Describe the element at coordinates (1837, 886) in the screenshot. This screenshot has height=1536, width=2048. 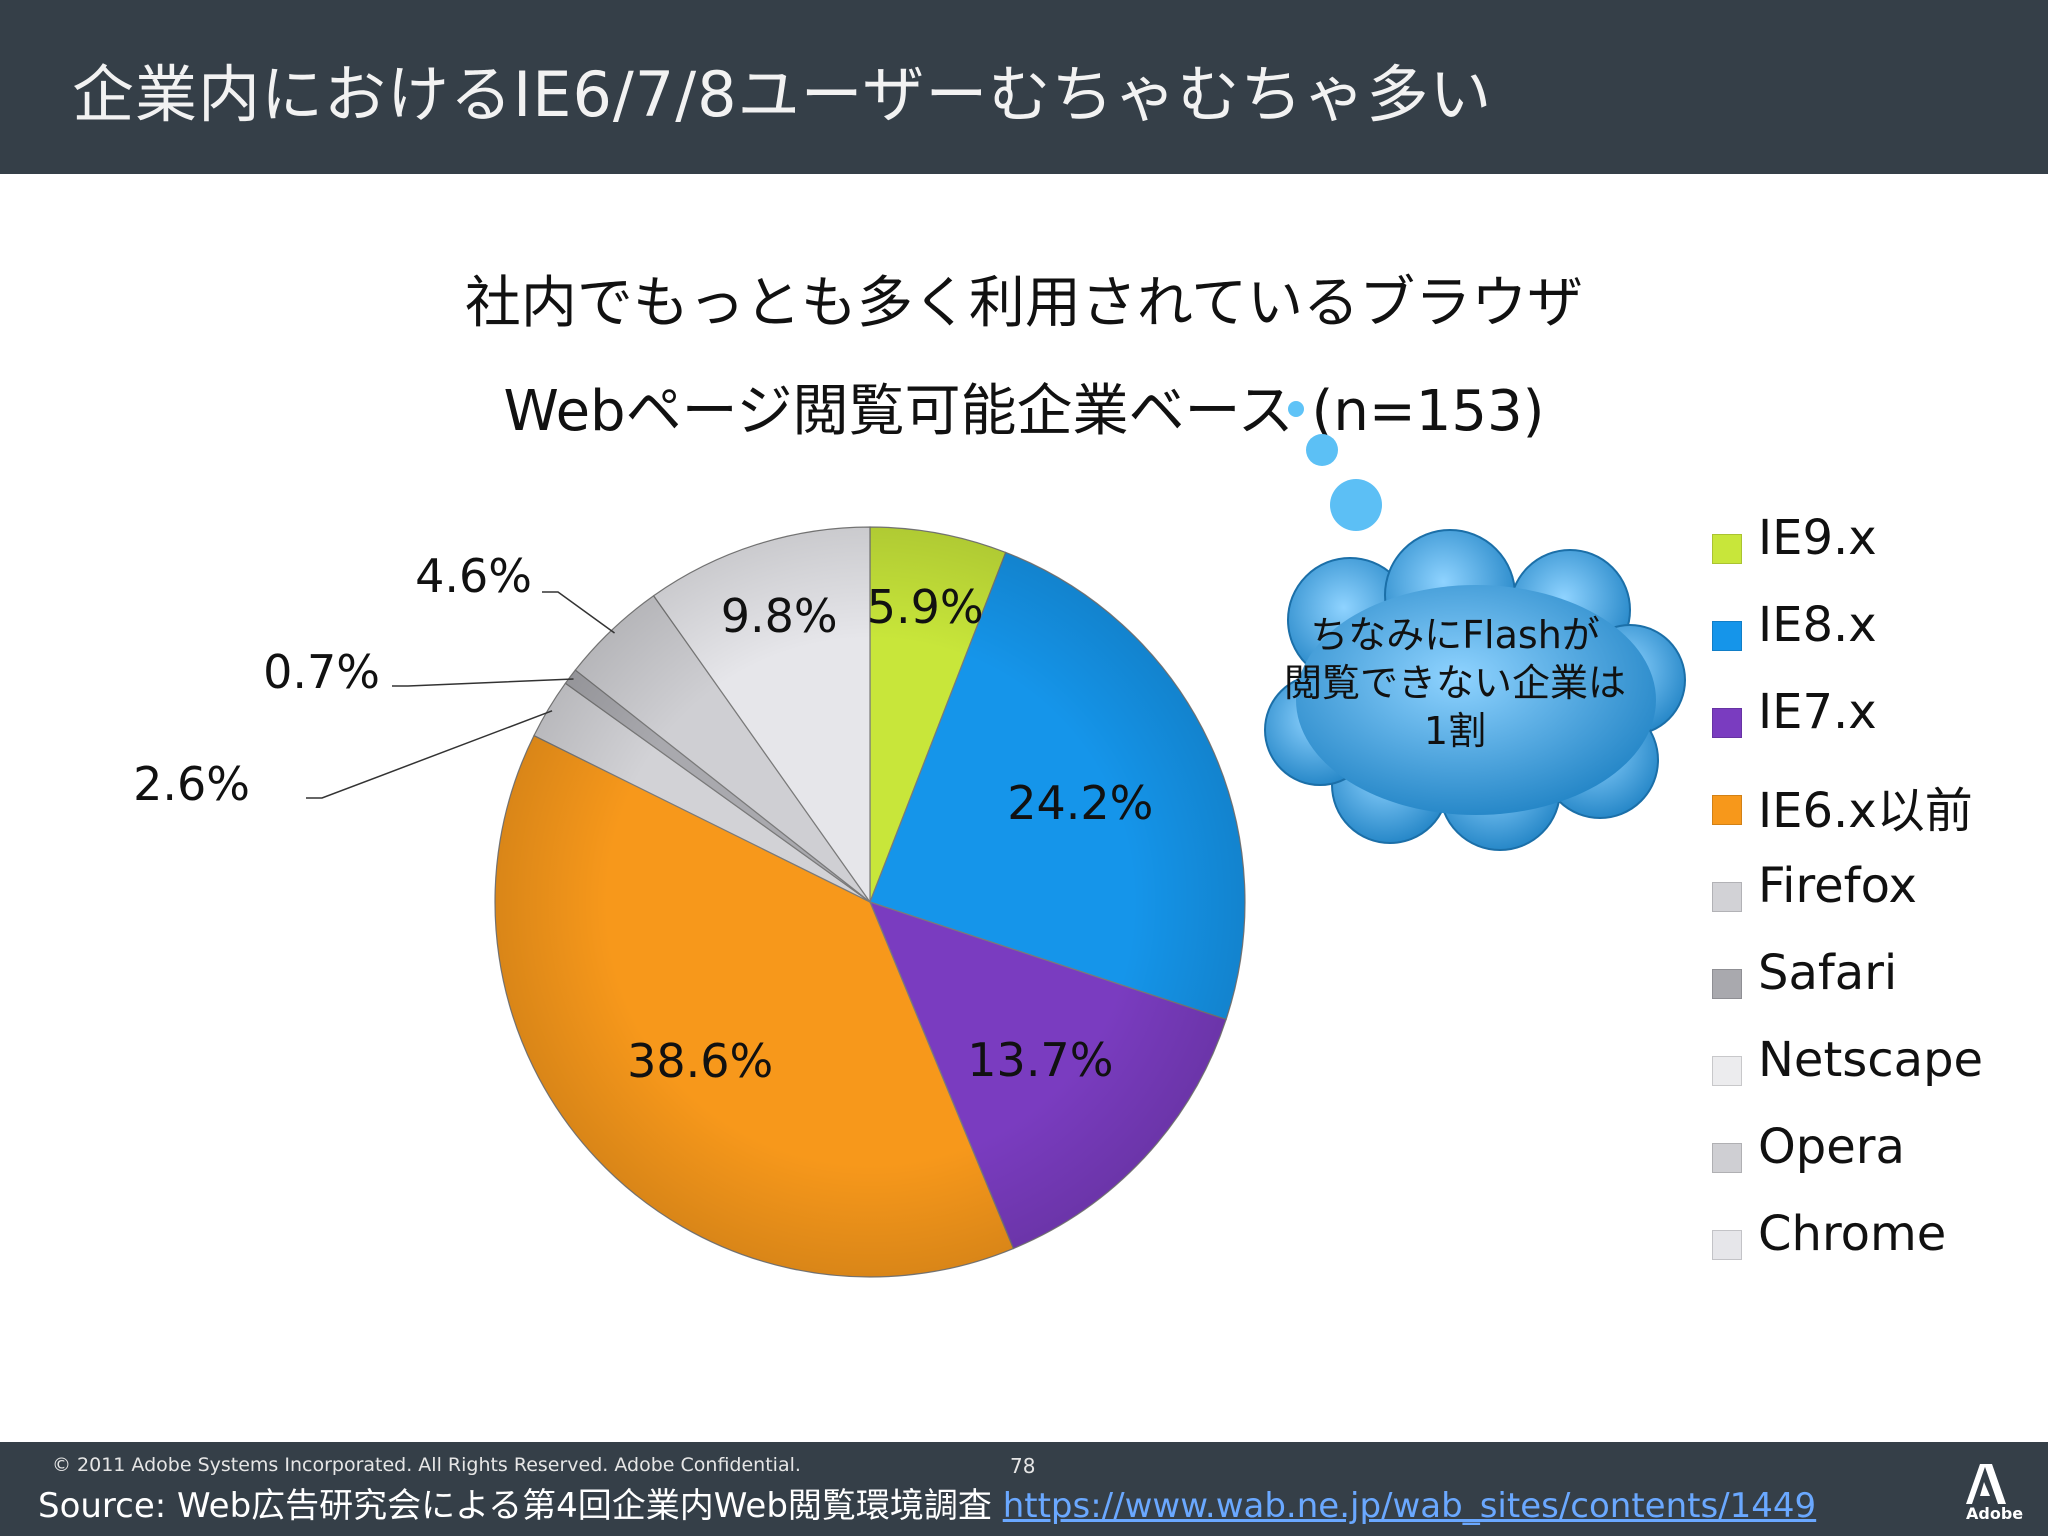
I see `legend-label: Firefox` at that location.